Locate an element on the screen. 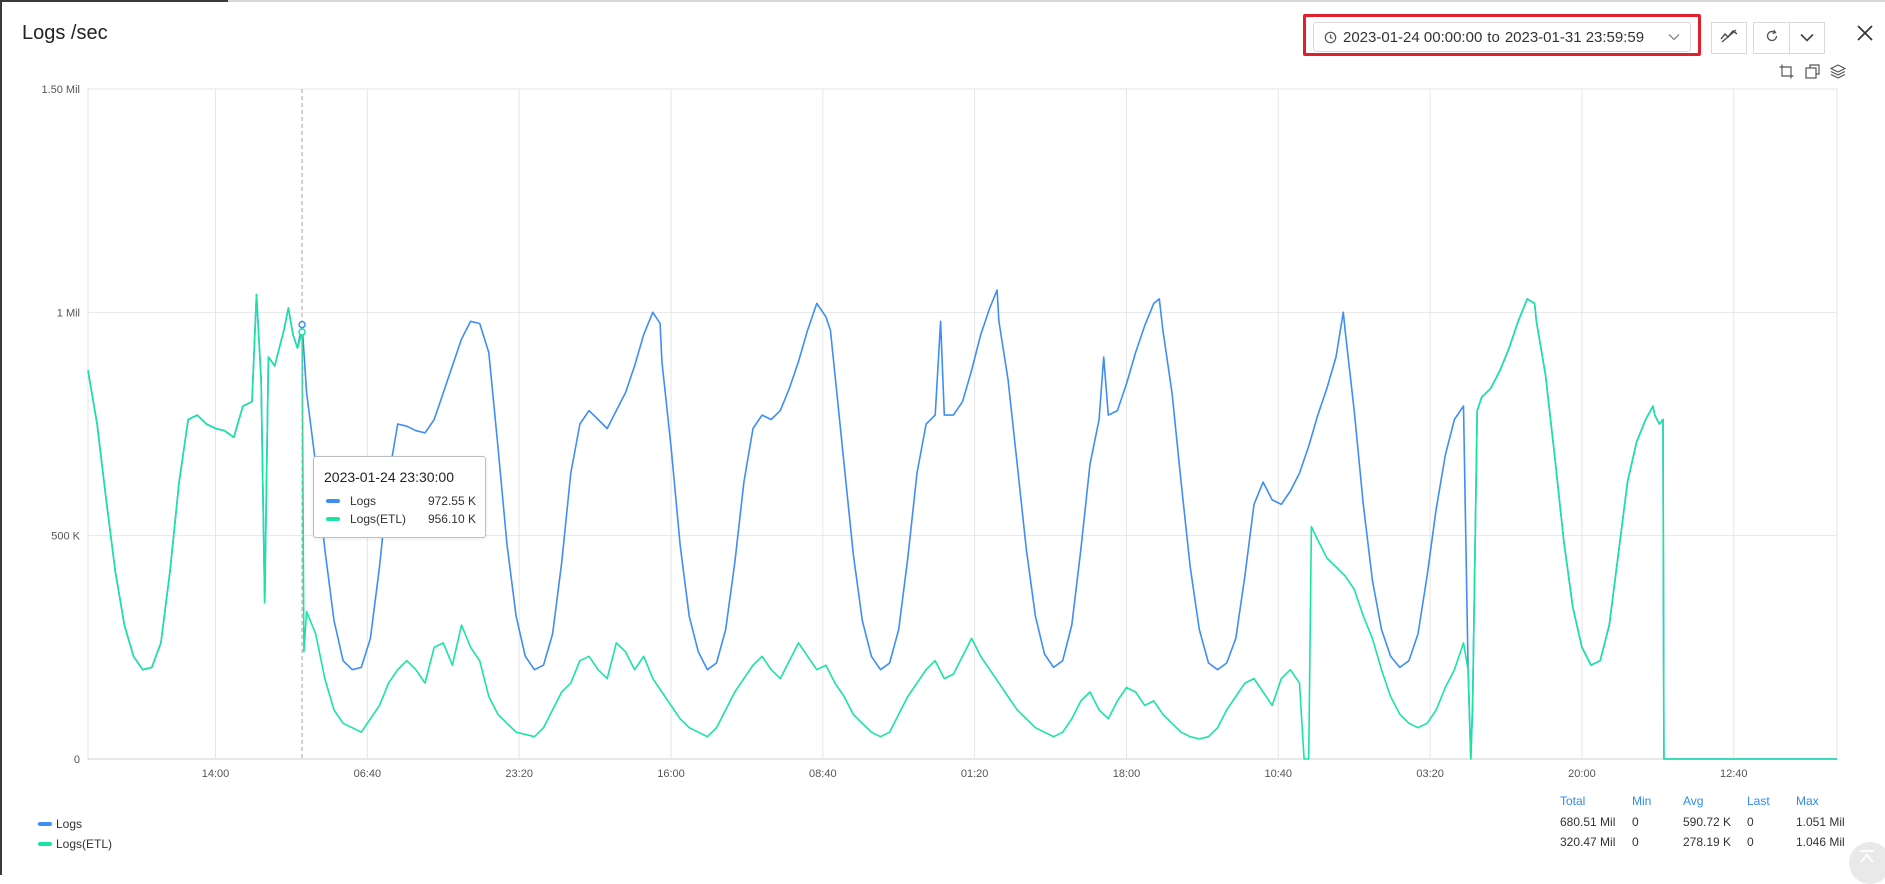 This screenshot has height=884, width=1885. tooltip-series-value: 956.10 K is located at coordinates (451, 519).